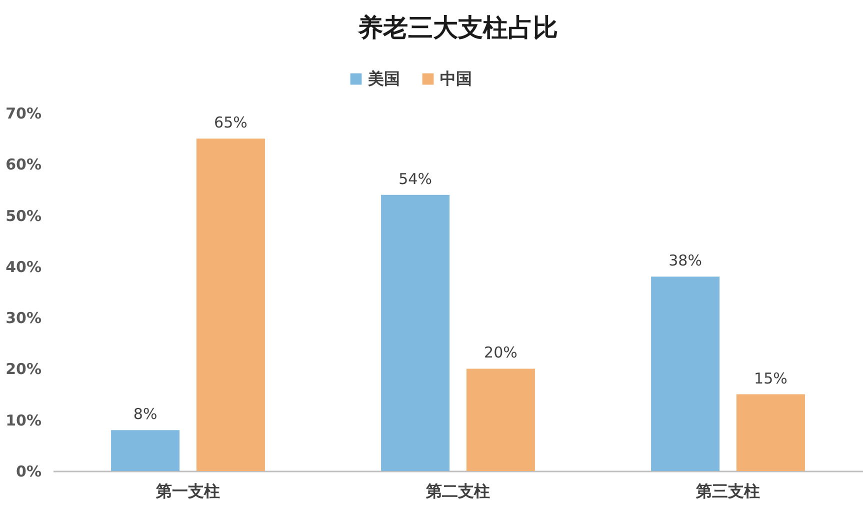 The image size is (863, 509). What do you see at coordinates (501, 353) in the screenshot?
I see `data-label: 20%` at bounding box center [501, 353].